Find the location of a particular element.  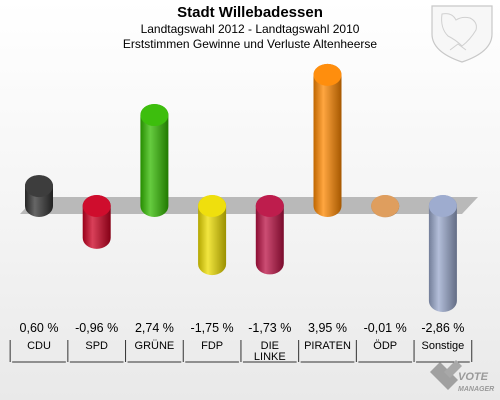

value-label: -2,86 % is located at coordinates (442, 328).